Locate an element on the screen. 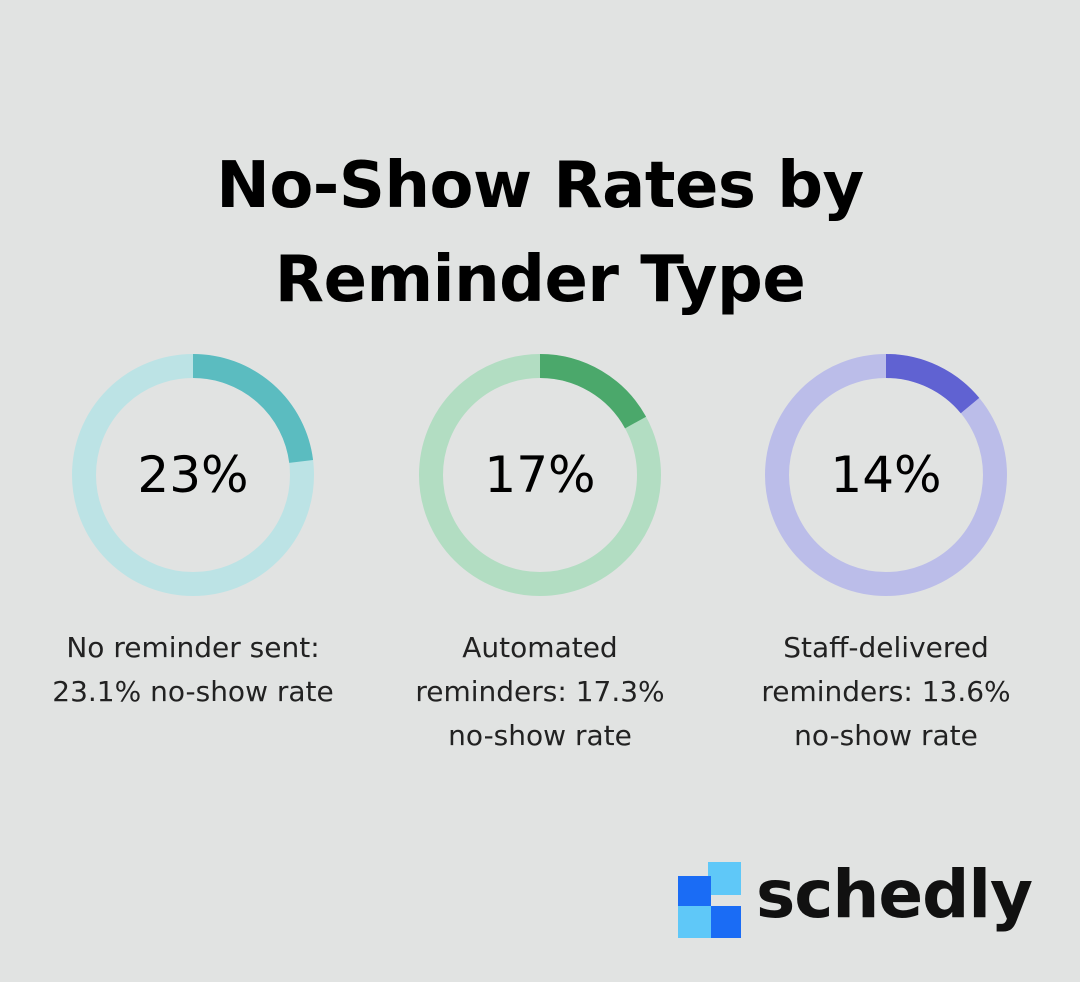 This screenshot has height=982, width=1080. donut-value-label-staff-delivered: 14% is located at coordinates (886, 475).